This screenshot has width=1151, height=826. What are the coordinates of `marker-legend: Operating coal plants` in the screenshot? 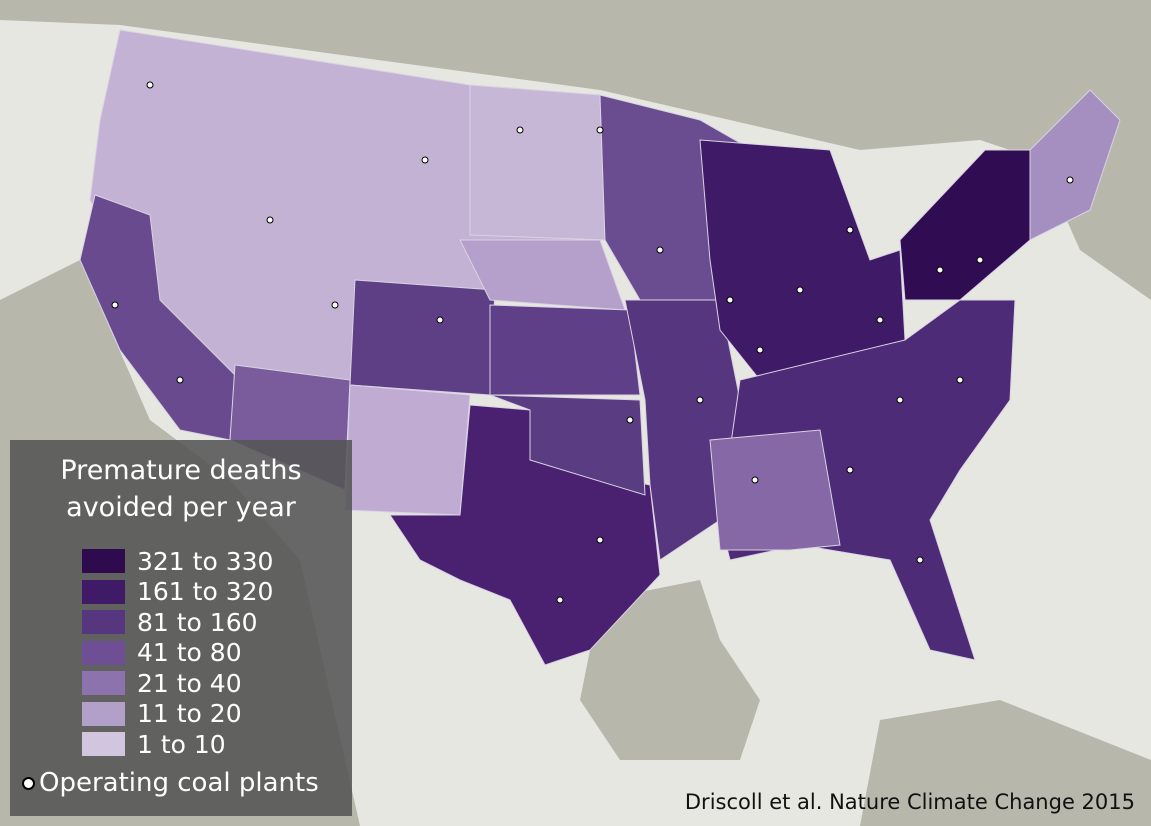 It's located at (170, 783).